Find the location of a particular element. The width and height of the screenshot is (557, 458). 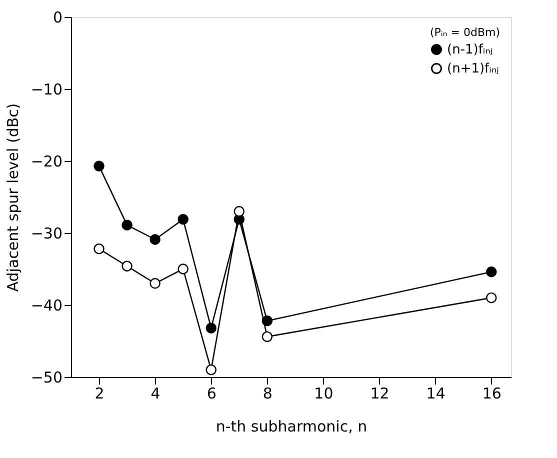

legend-label: (n+1)fᵢₙⱼ is located at coordinates (473, 69).